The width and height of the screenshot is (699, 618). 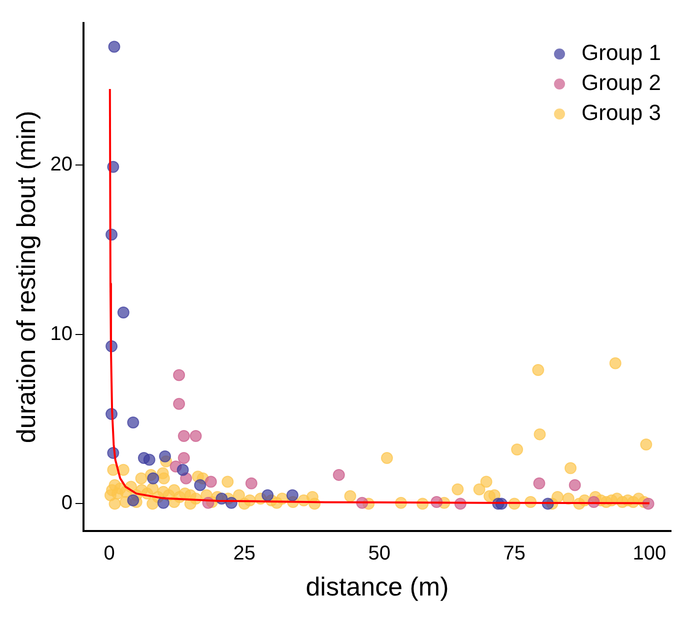 I want to click on x-tick-label: 100, so click(x=649, y=553).